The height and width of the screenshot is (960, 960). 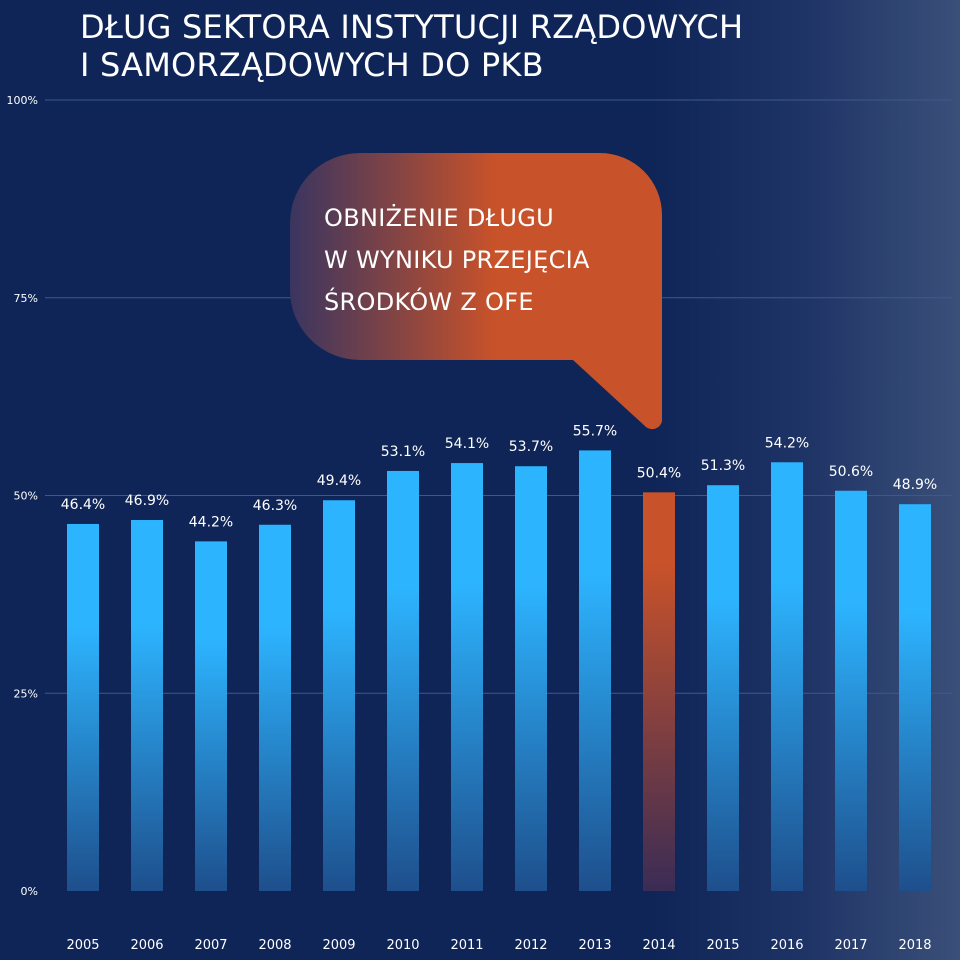 What do you see at coordinates (467, 444) in the screenshot?
I see `value-label-2011: 54.1%` at bounding box center [467, 444].